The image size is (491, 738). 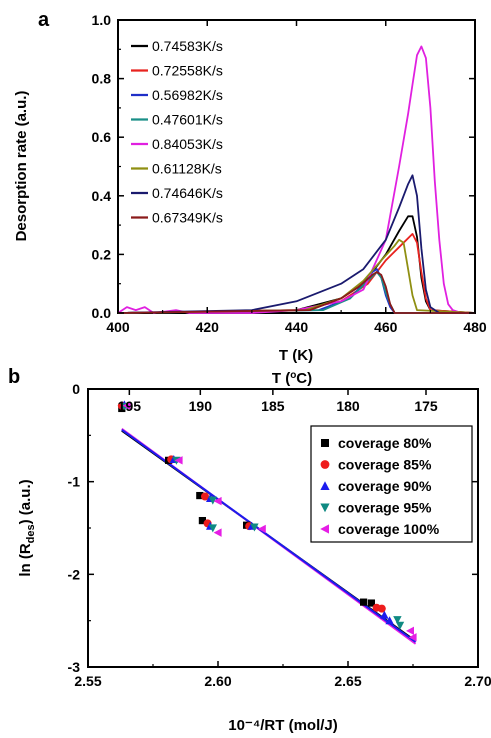 What do you see at coordinates (187, 120) in the screenshot?
I see `panel-a-legend-label-4: 0.47601K/s` at bounding box center [187, 120].